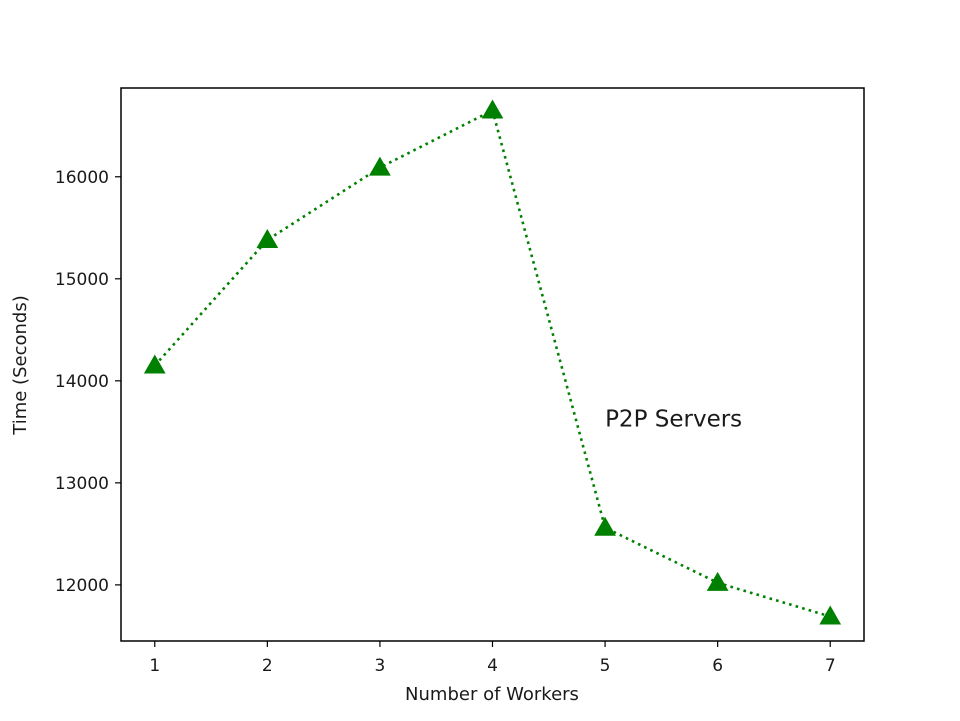 The height and width of the screenshot is (721, 960). What do you see at coordinates (830, 666) in the screenshot?
I see `x-tick-label: 7` at bounding box center [830, 666].